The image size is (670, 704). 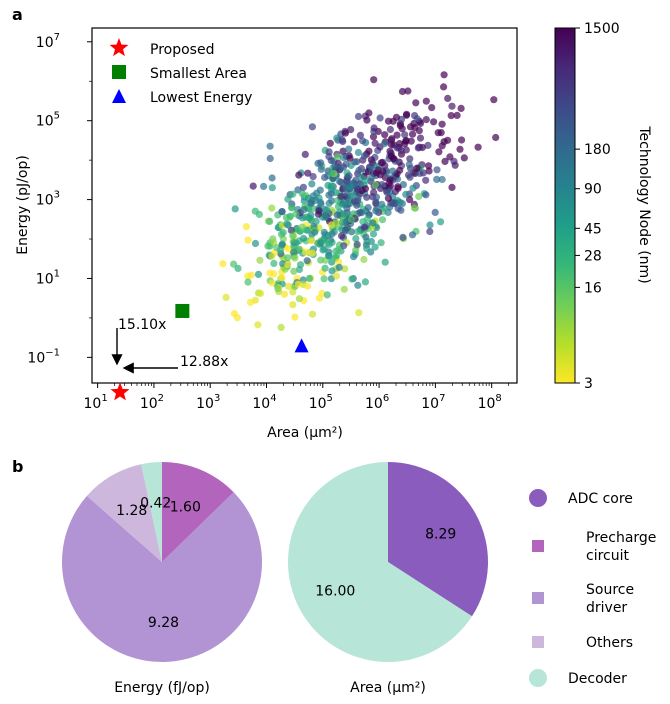 I want to click on pie-area-slice-label: 16.00, so click(x=335, y=592).